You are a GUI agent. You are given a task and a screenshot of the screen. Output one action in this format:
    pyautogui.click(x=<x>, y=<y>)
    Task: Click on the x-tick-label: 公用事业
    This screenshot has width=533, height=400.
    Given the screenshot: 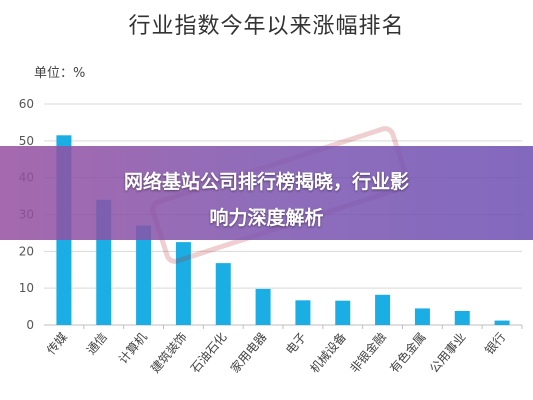 What is the action you would take?
    pyautogui.click(x=448, y=353)
    